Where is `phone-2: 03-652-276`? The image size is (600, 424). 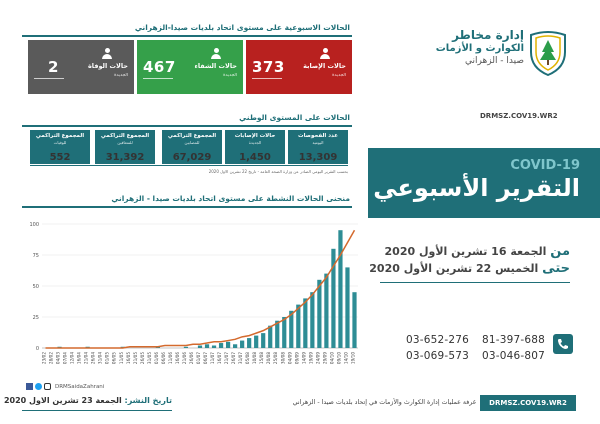 phone-2: 03-652-276 is located at coordinates (438, 340).